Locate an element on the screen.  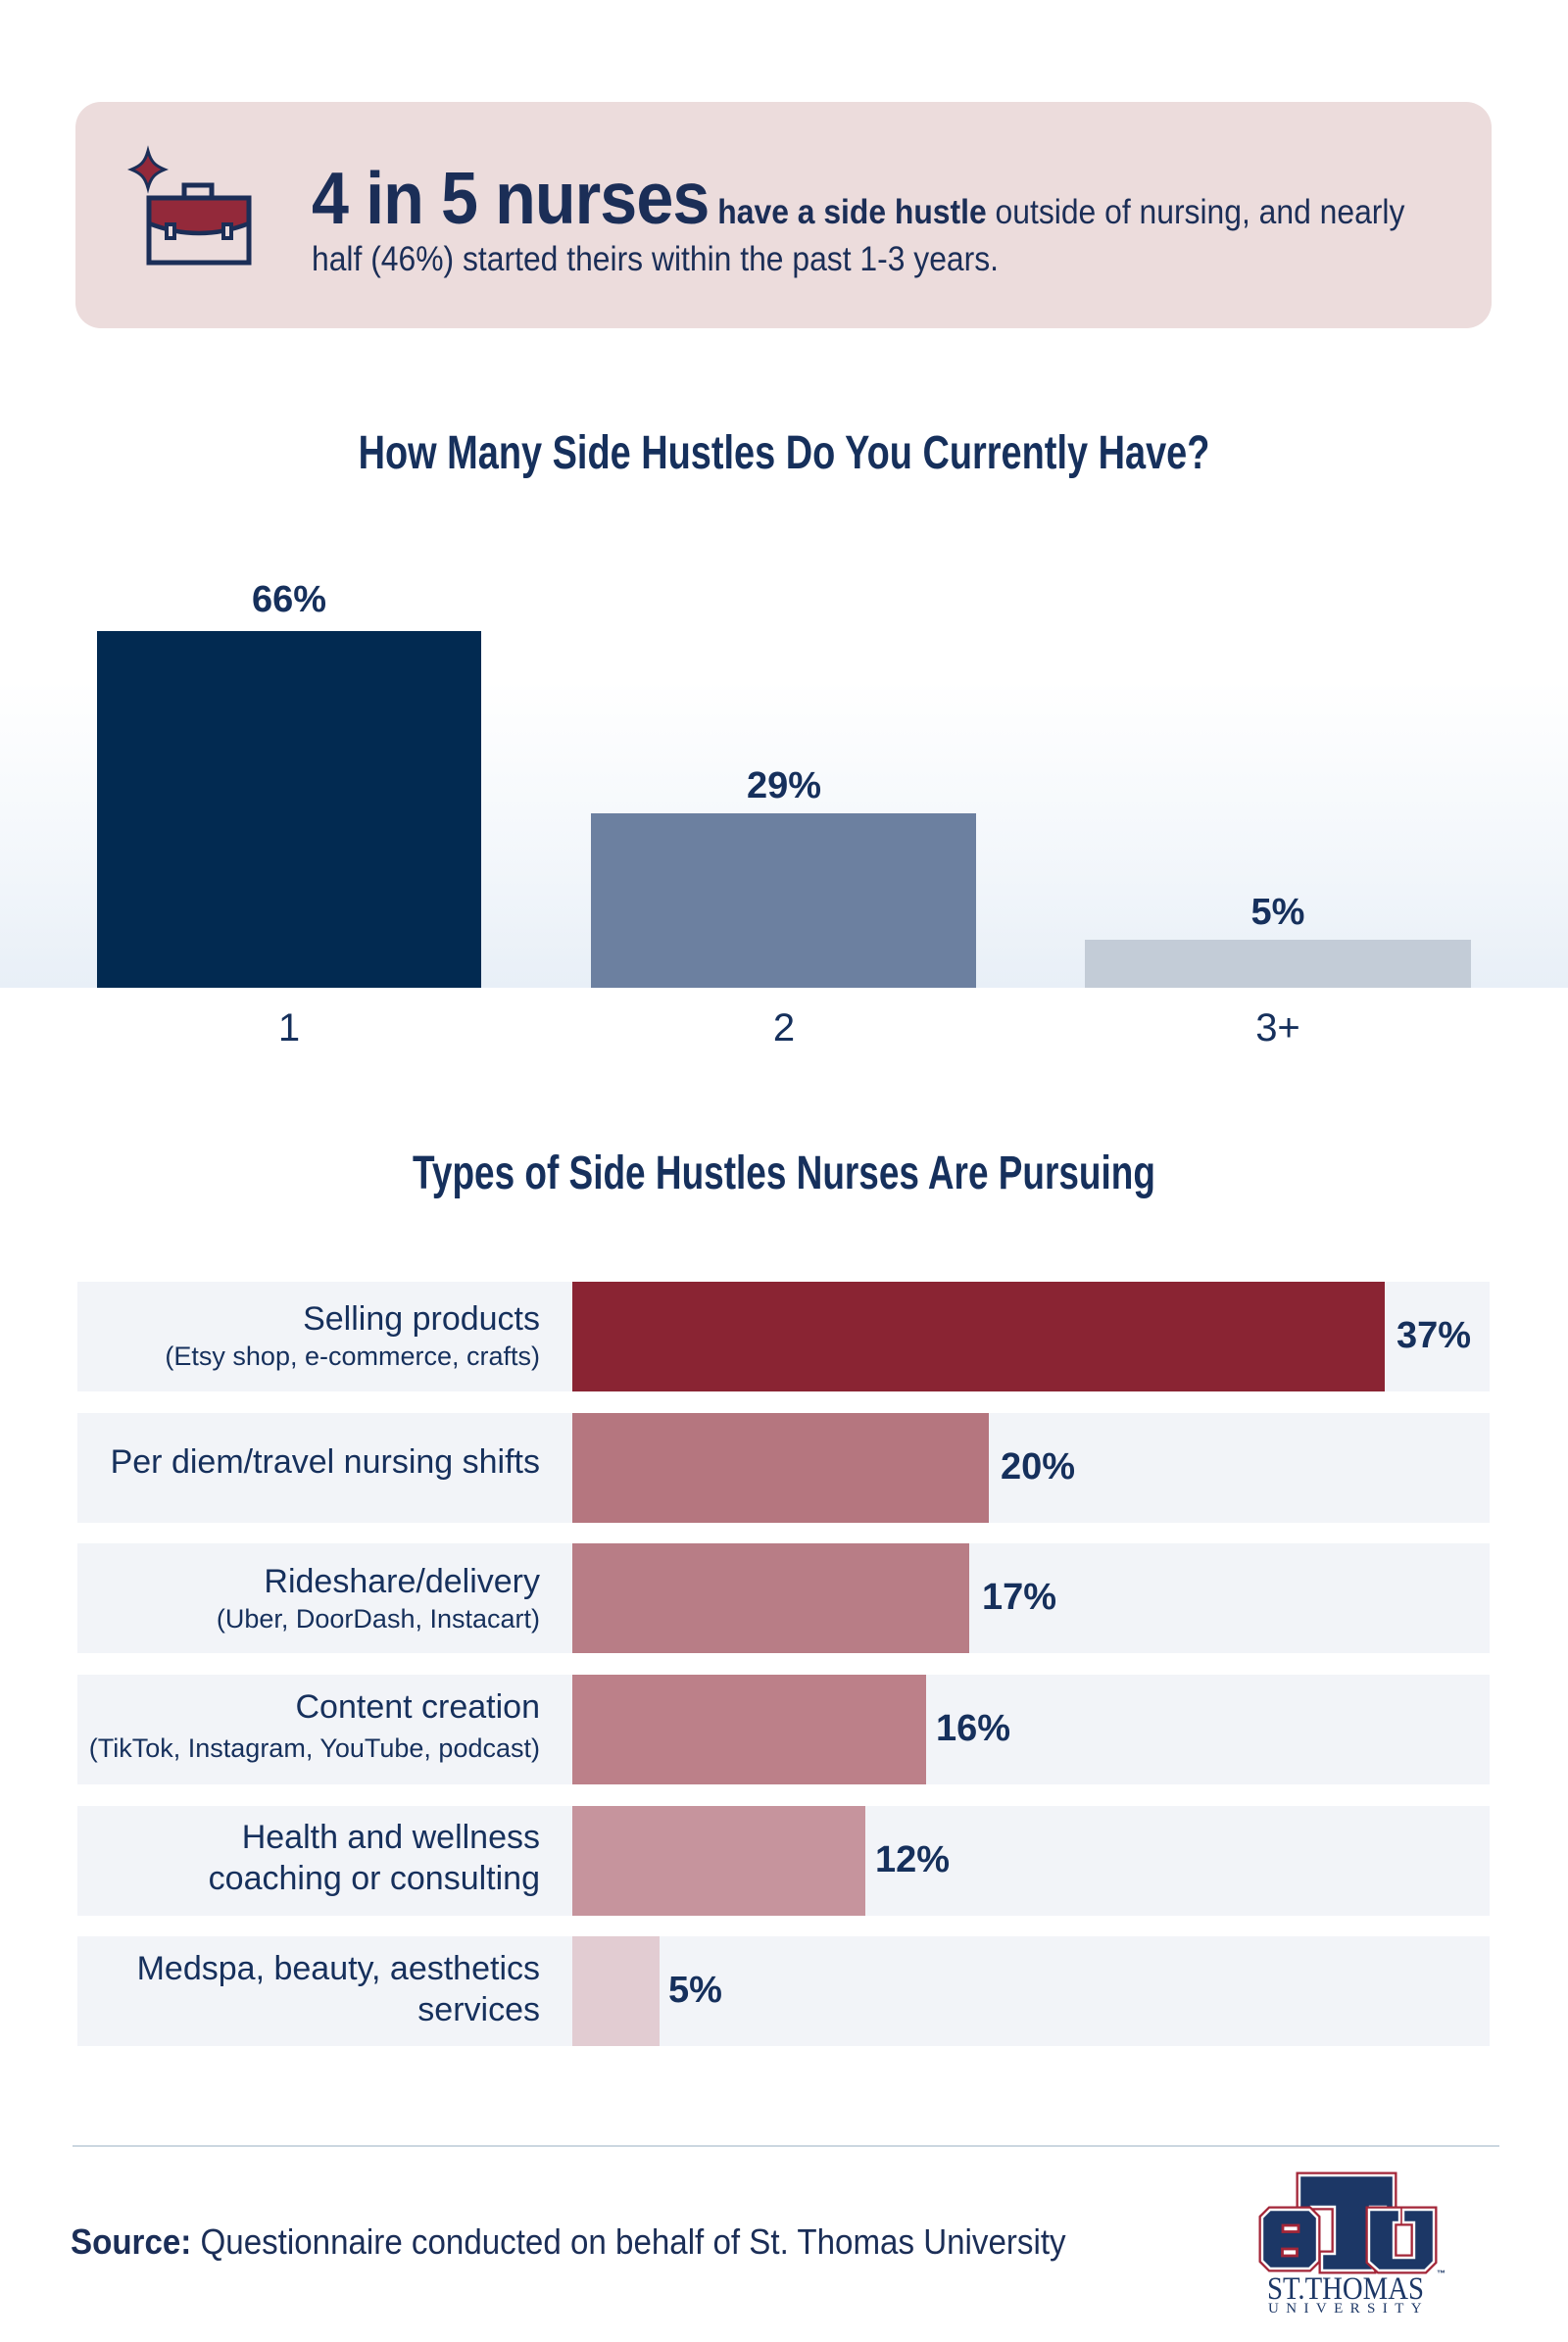
svg-text: ST.THOMAS is located at coordinates (1345, 2288).